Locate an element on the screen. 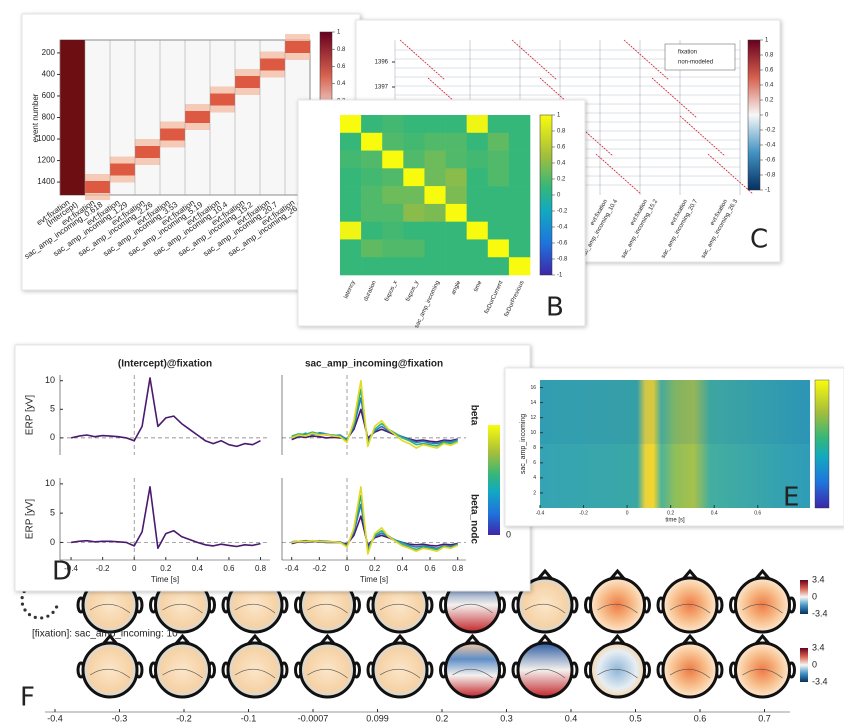 Image resolution: width=844 pixels, height=726 pixels. time-tick-label: -0.4 is located at coordinates (55, 718).